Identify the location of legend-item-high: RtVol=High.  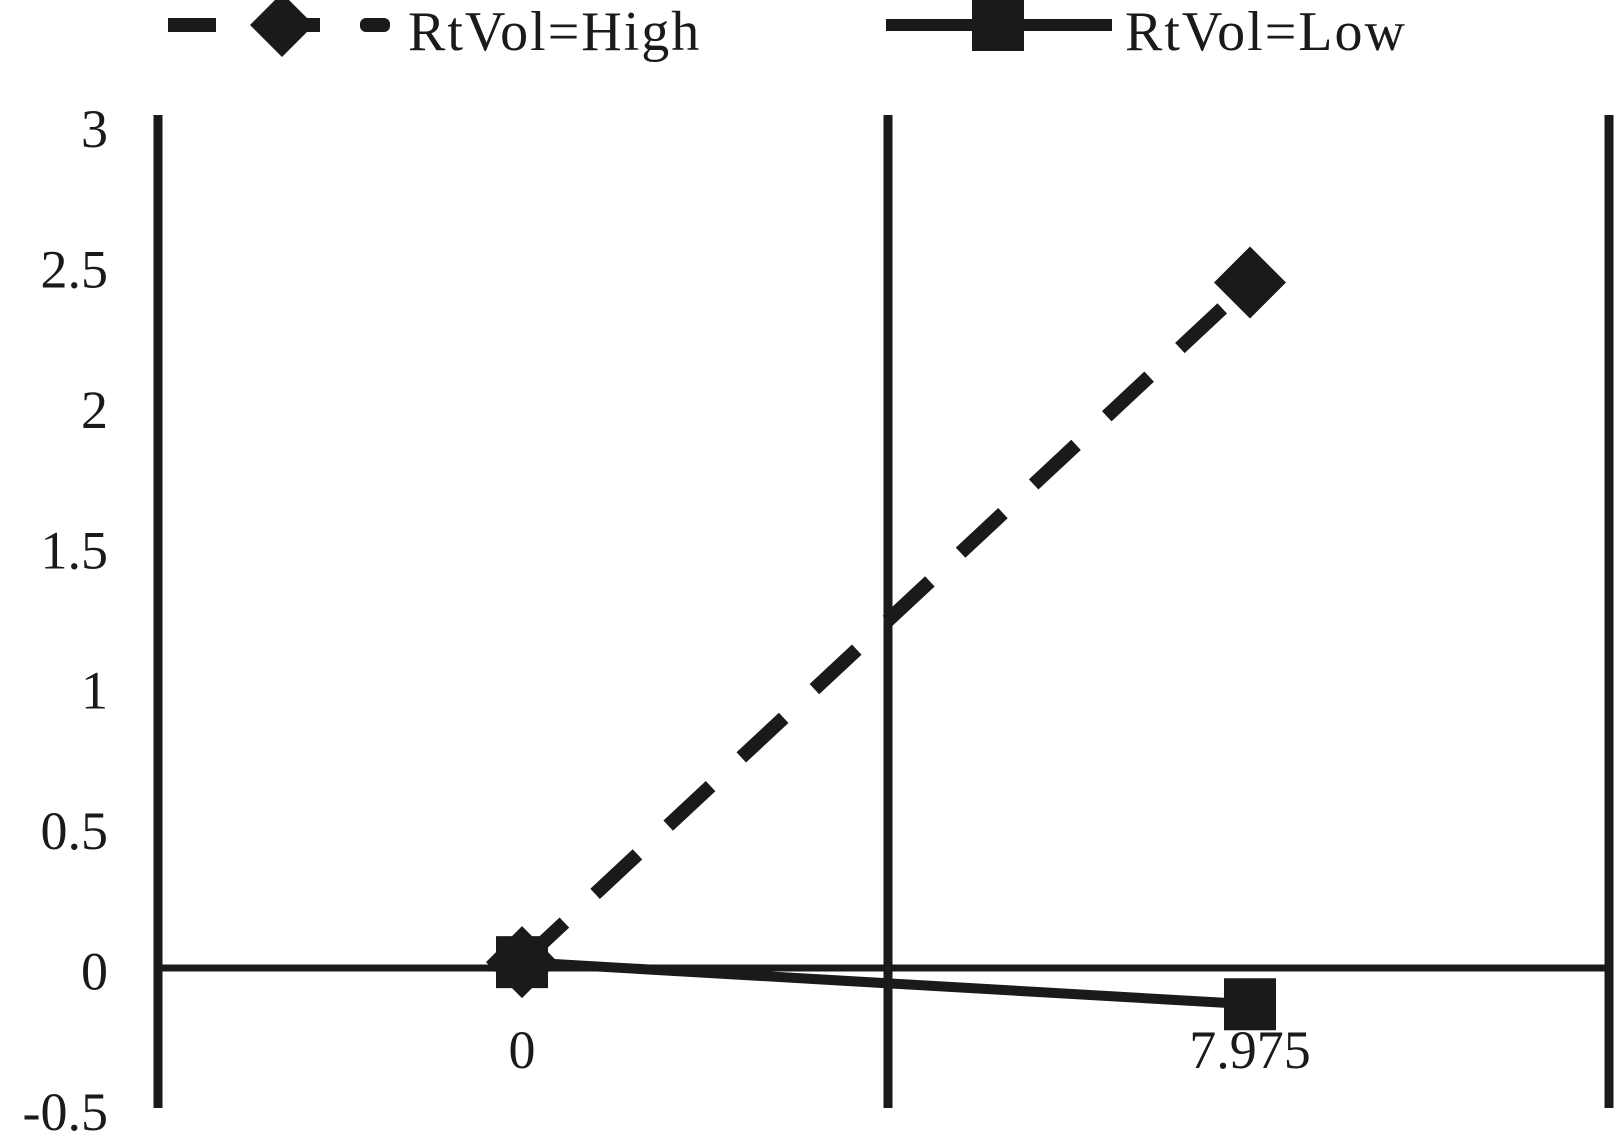
(434, 31).